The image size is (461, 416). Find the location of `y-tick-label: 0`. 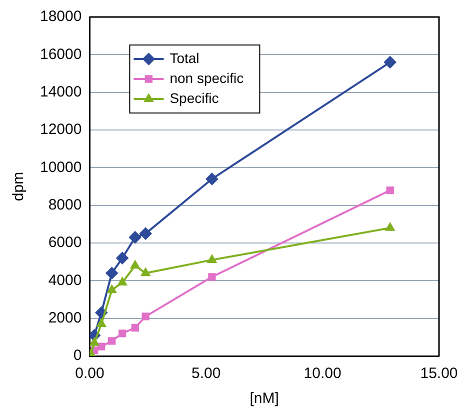

y-tick-label: 0 is located at coordinates (77, 355).